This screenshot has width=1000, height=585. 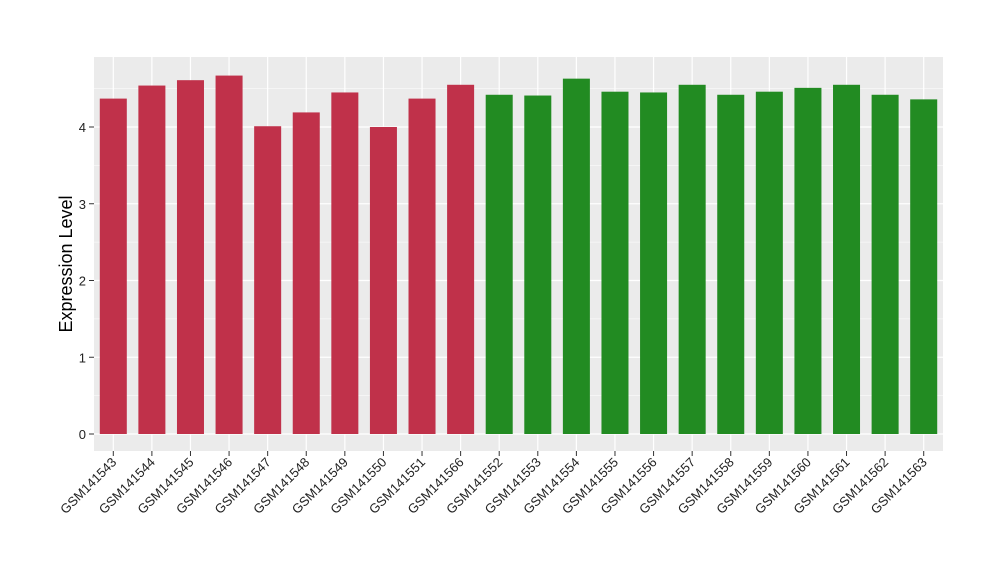 What do you see at coordinates (383, 280) in the screenshot?
I see `bar-GSM141550` at bounding box center [383, 280].